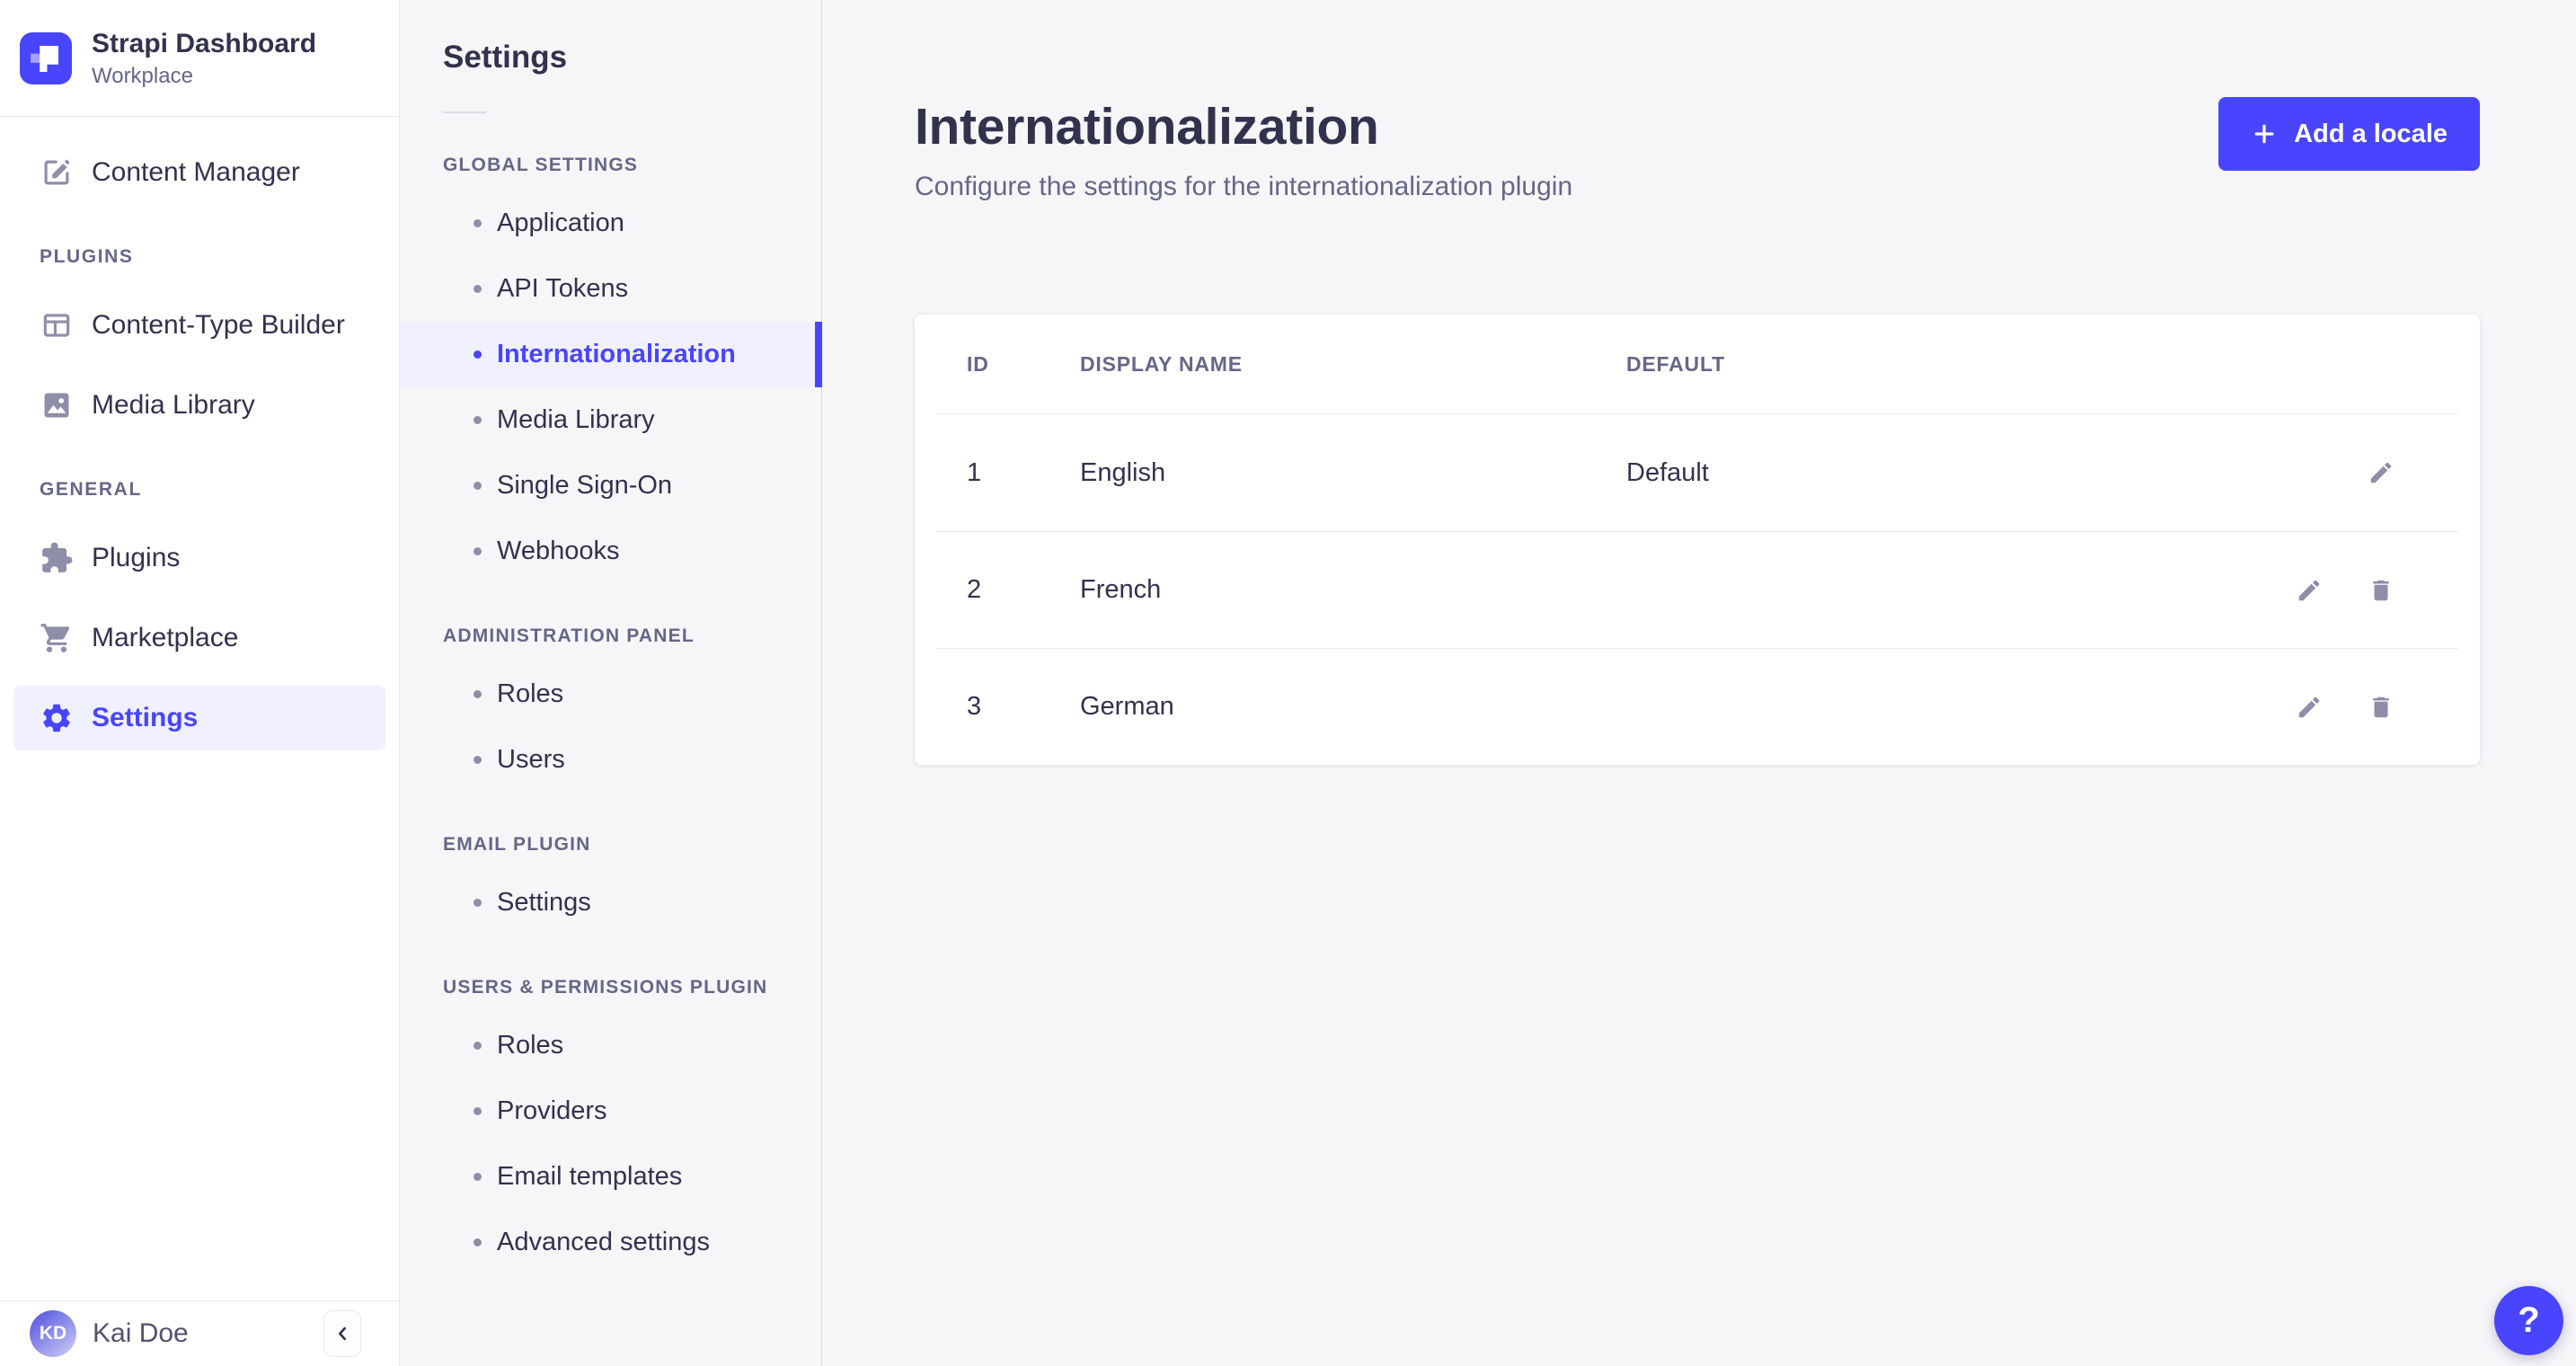 Image resolution: width=2576 pixels, height=1366 pixels. I want to click on puzzle-icon, so click(57, 558).